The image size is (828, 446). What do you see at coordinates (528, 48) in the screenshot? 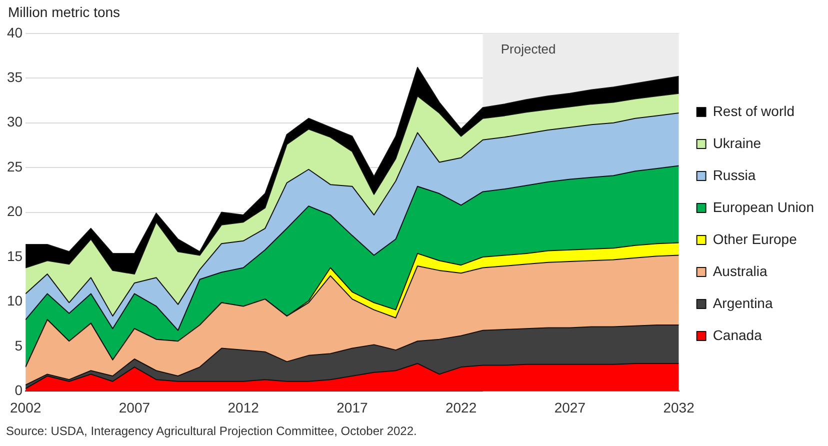
I see `band-label: Projected` at bounding box center [528, 48].